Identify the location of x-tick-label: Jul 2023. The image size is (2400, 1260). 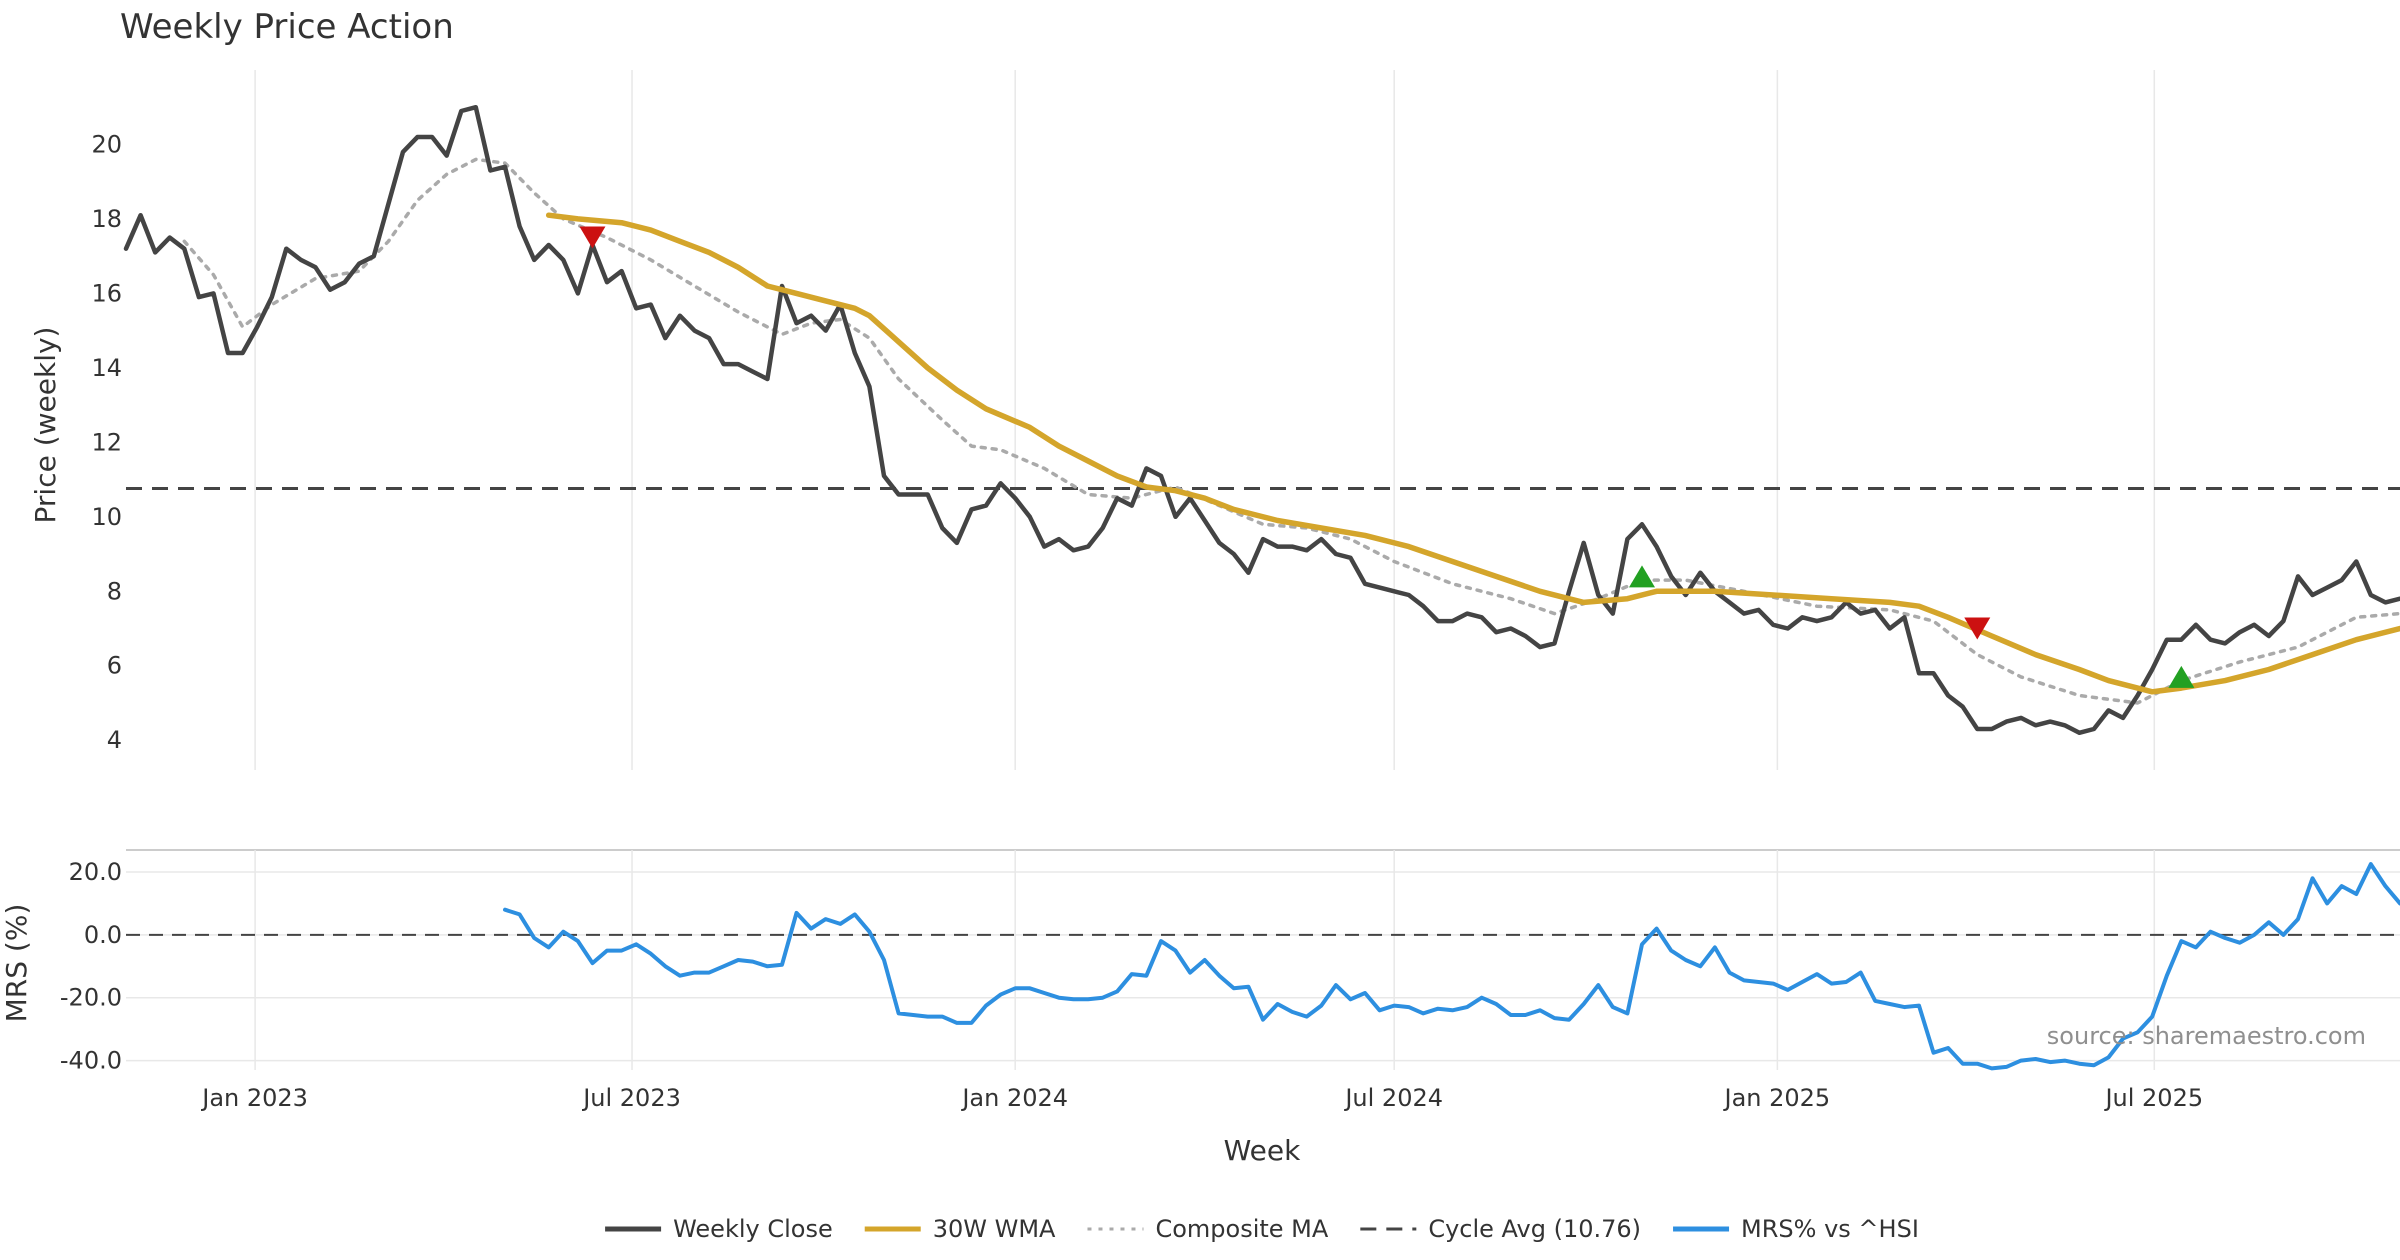
(631, 1098).